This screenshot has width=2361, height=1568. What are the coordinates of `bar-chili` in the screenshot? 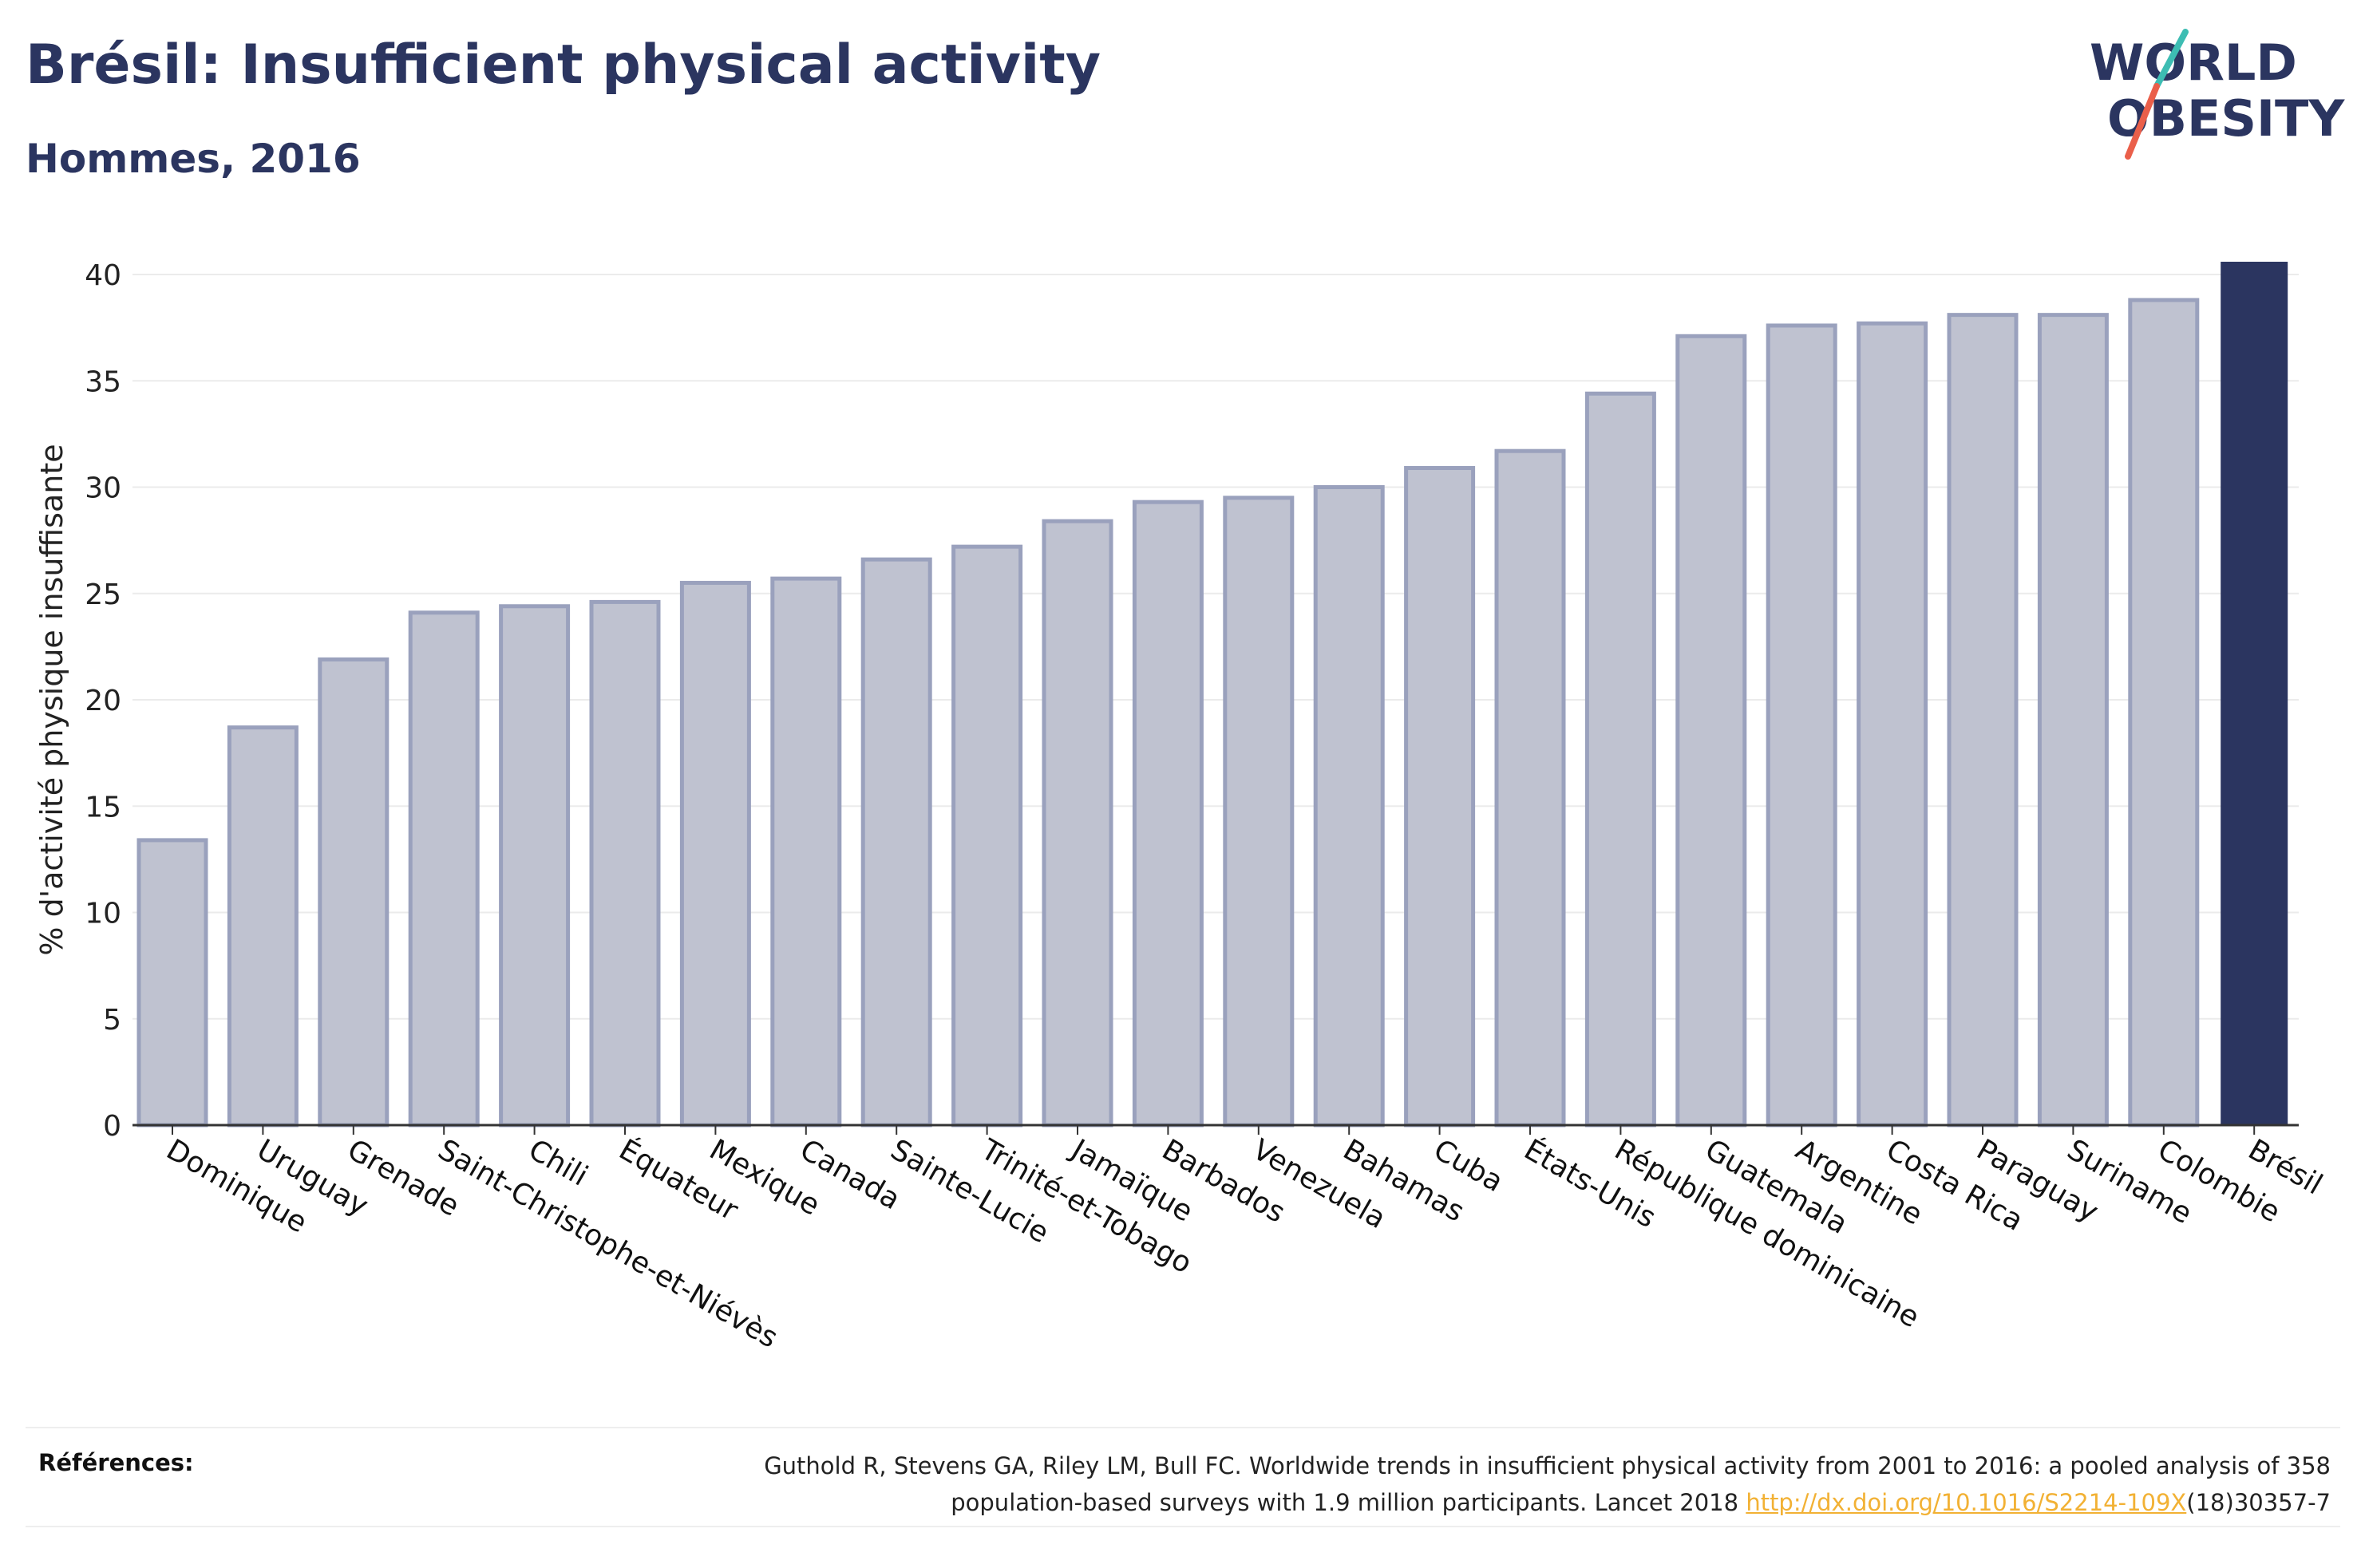 It's located at (535, 866).